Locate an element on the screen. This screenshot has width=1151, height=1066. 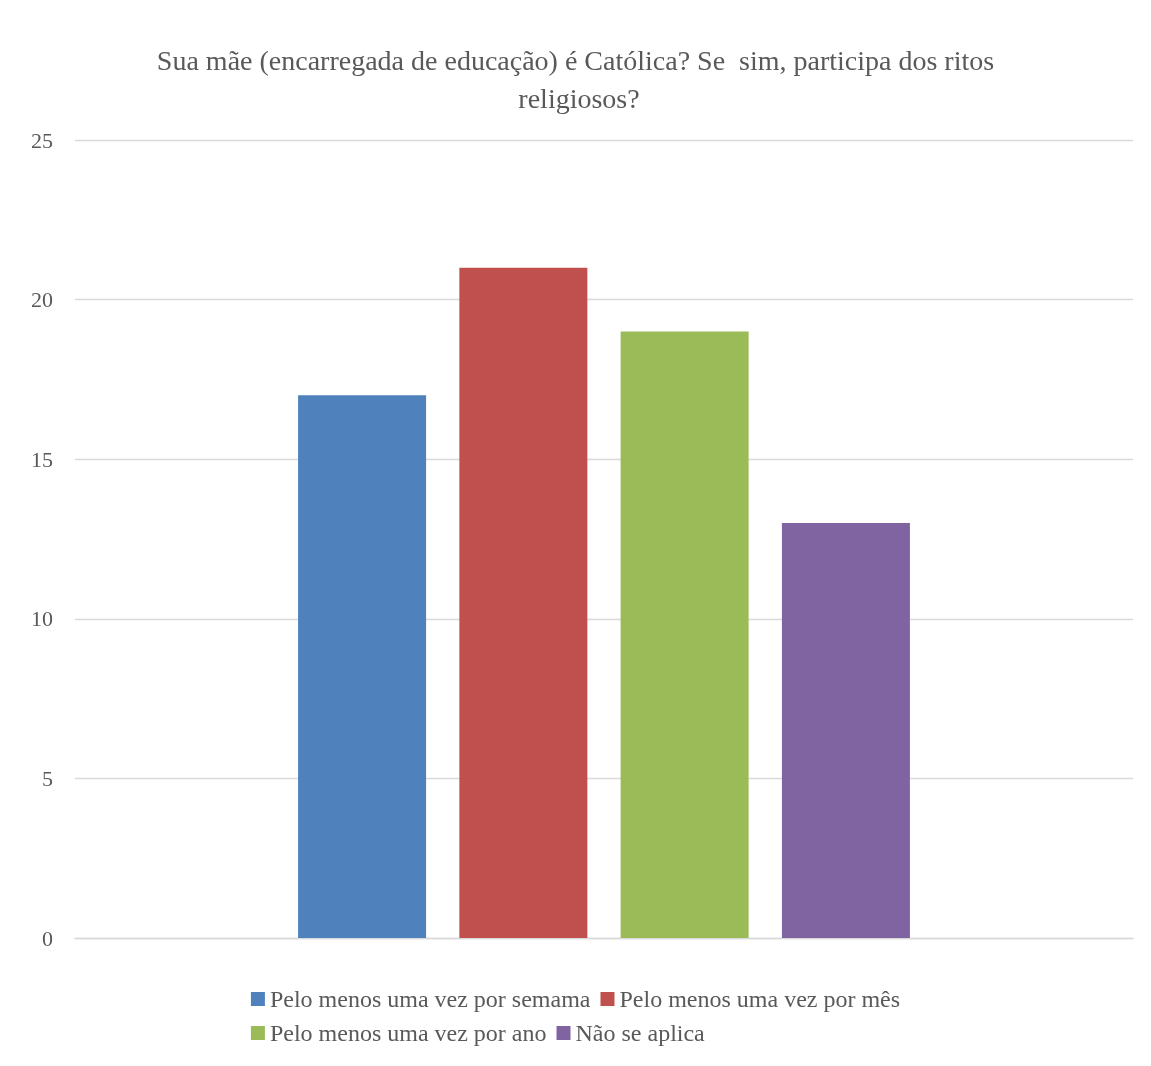
legend-label: Pelo menos uma vez por semama is located at coordinates (430, 999).